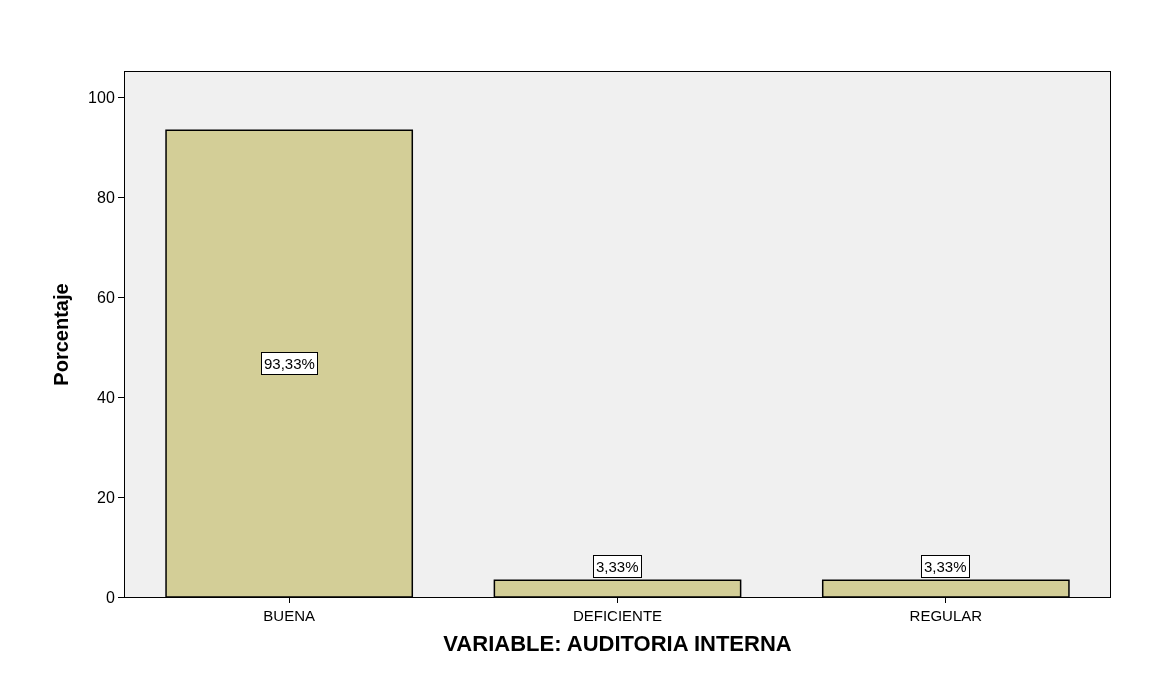 The width and height of the screenshot is (1155, 697). I want to click on y-axis-title: Porcentaje, so click(60, 334).